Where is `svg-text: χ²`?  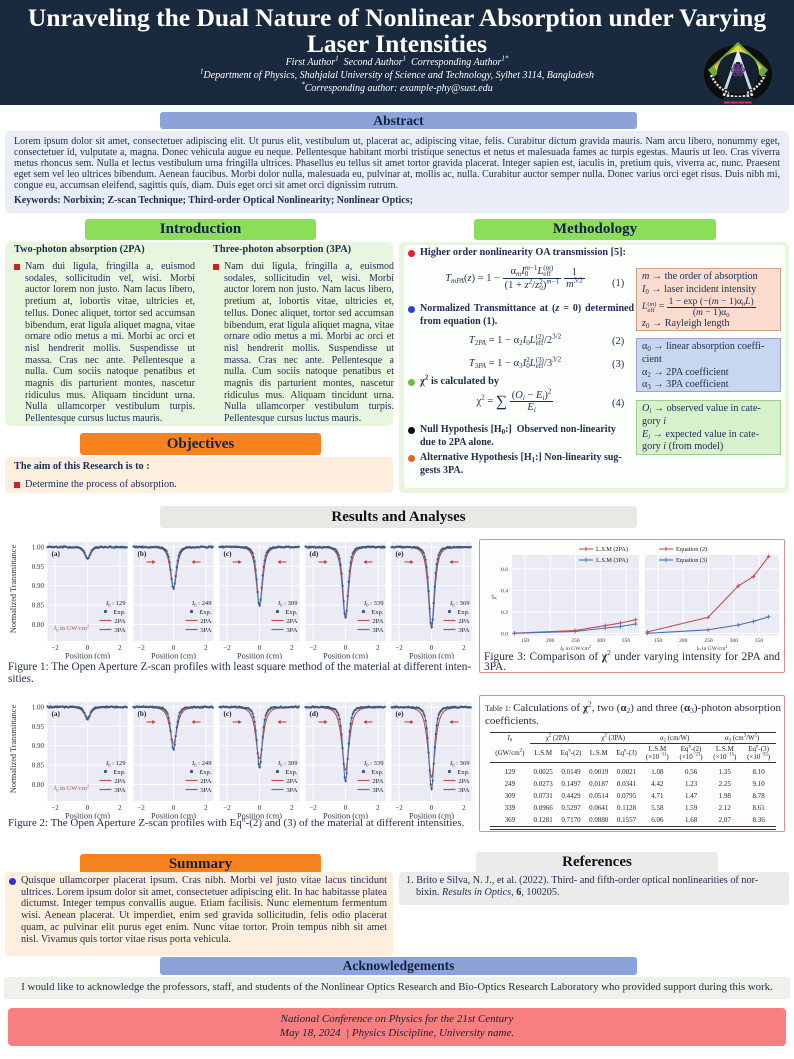
svg-text: χ² is located at coordinates (493, 597).